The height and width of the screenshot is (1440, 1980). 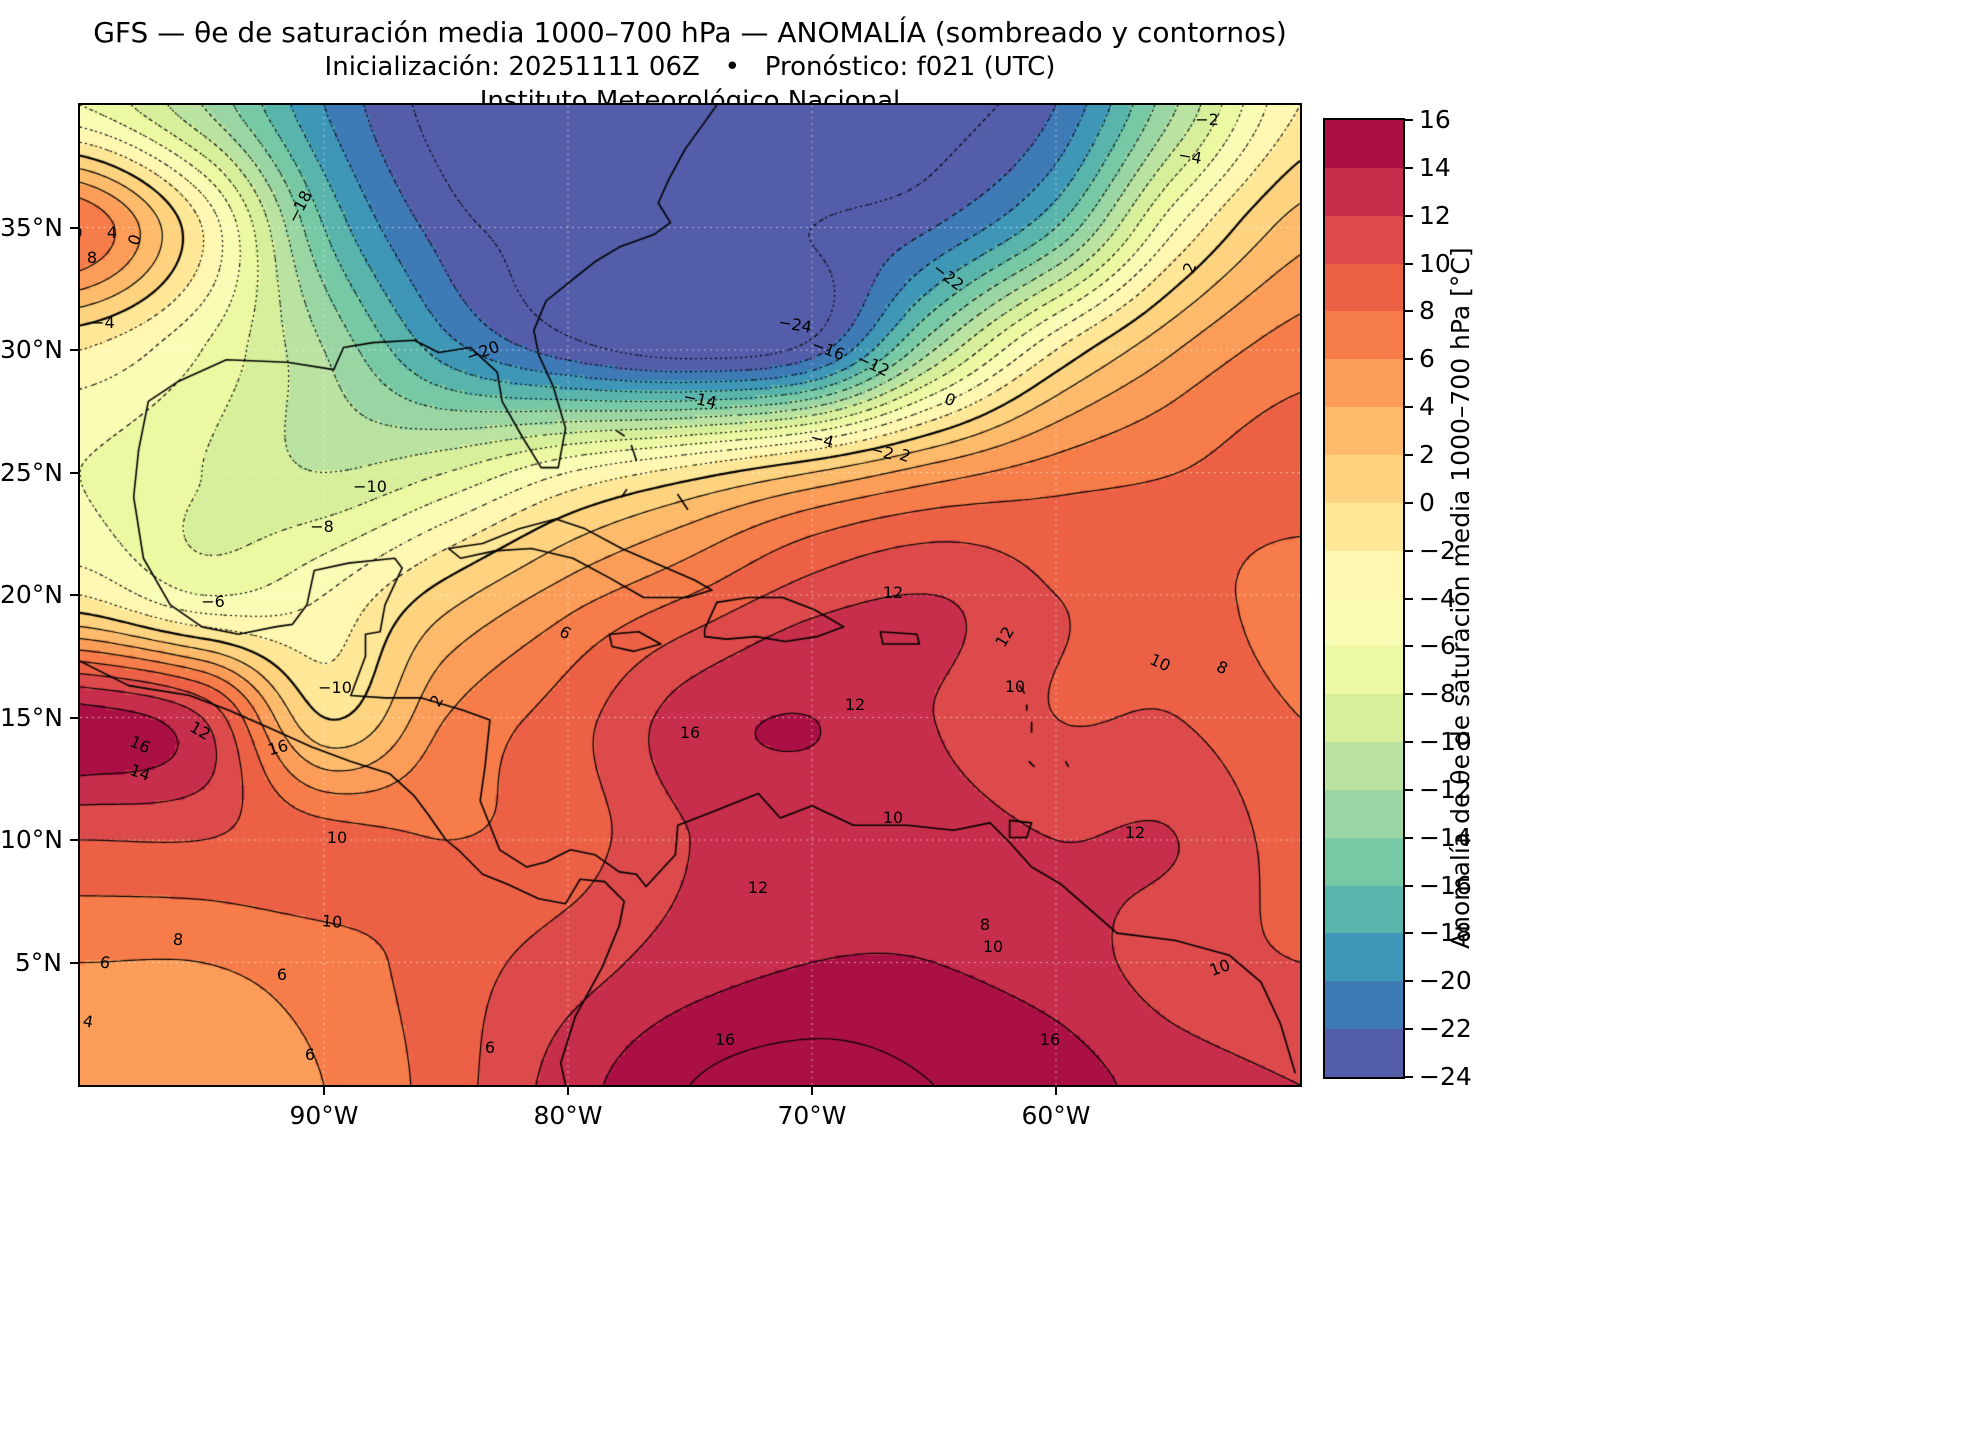 I want to click on y-tick-label: 30°N, so click(x=32, y=349).